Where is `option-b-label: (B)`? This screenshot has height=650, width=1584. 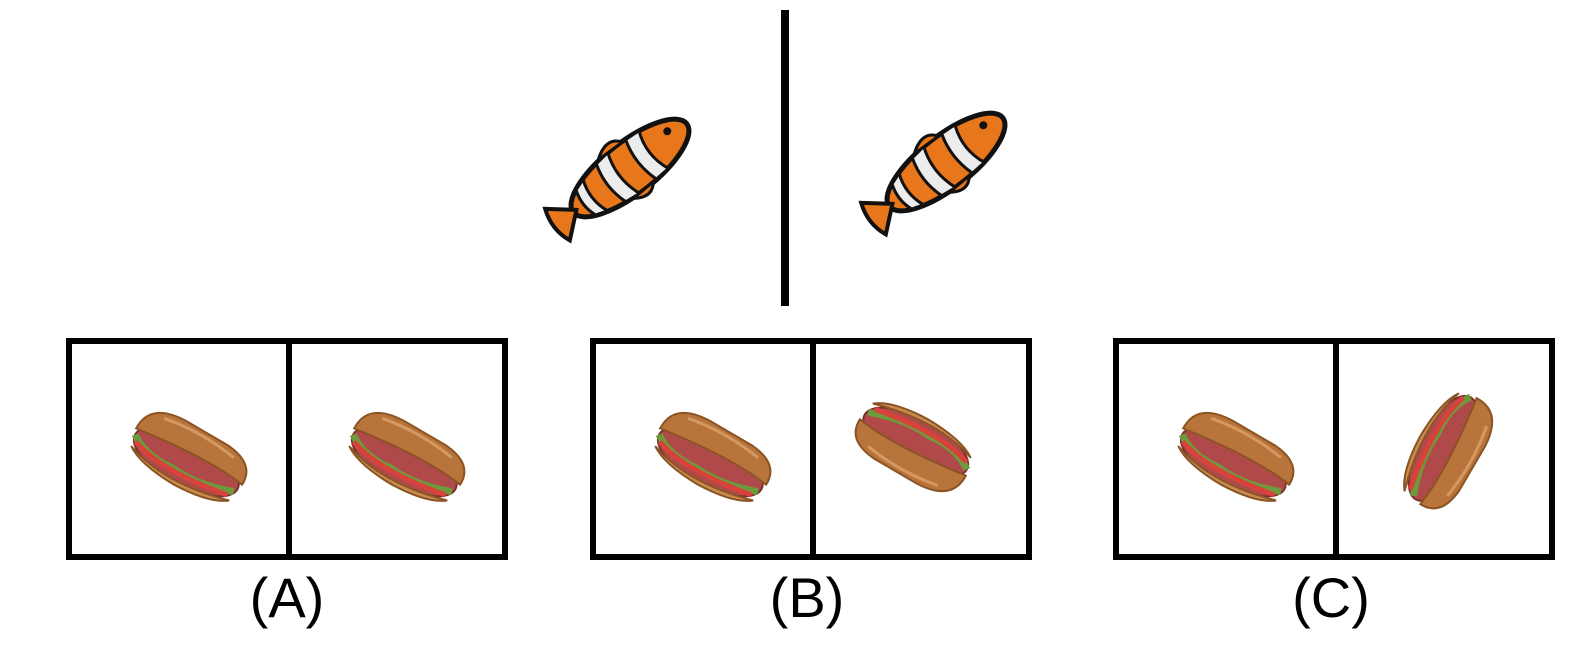 option-b-label: (B) is located at coordinates (807, 597).